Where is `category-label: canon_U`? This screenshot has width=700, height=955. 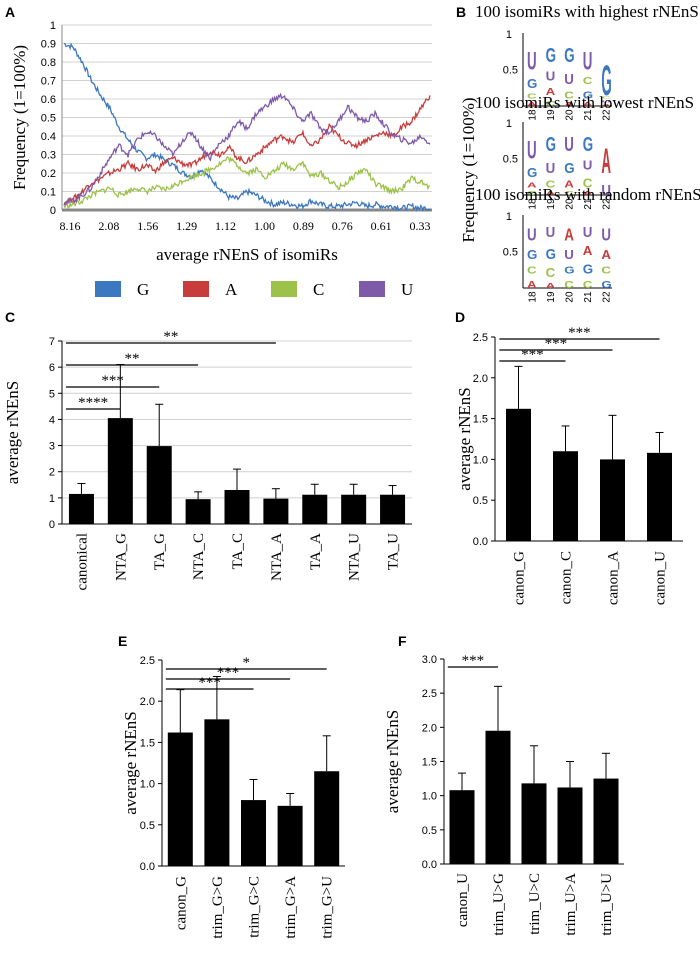
category-label: canon_U is located at coordinates (463, 900).